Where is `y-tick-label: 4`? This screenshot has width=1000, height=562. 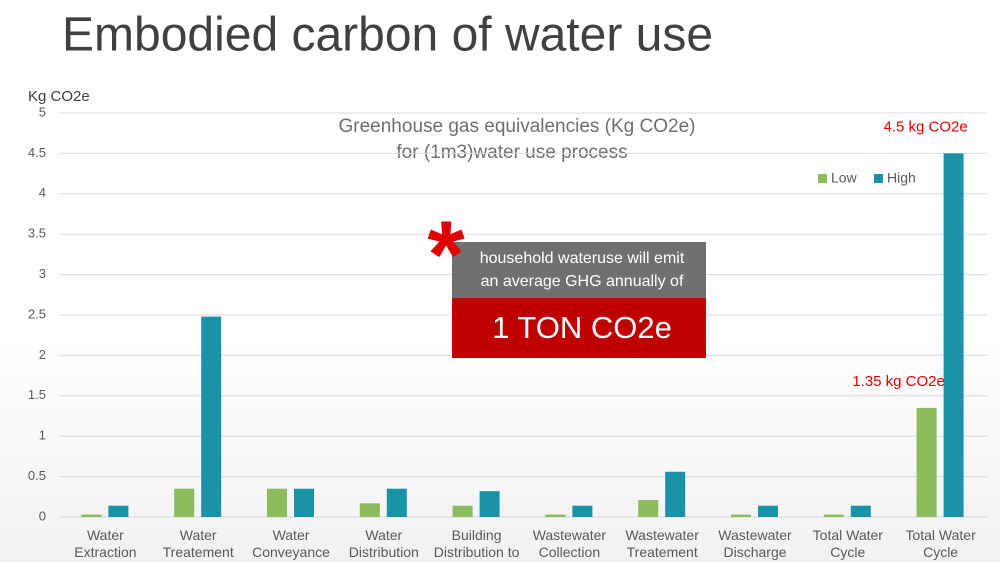 y-tick-label: 4 is located at coordinates (42, 192).